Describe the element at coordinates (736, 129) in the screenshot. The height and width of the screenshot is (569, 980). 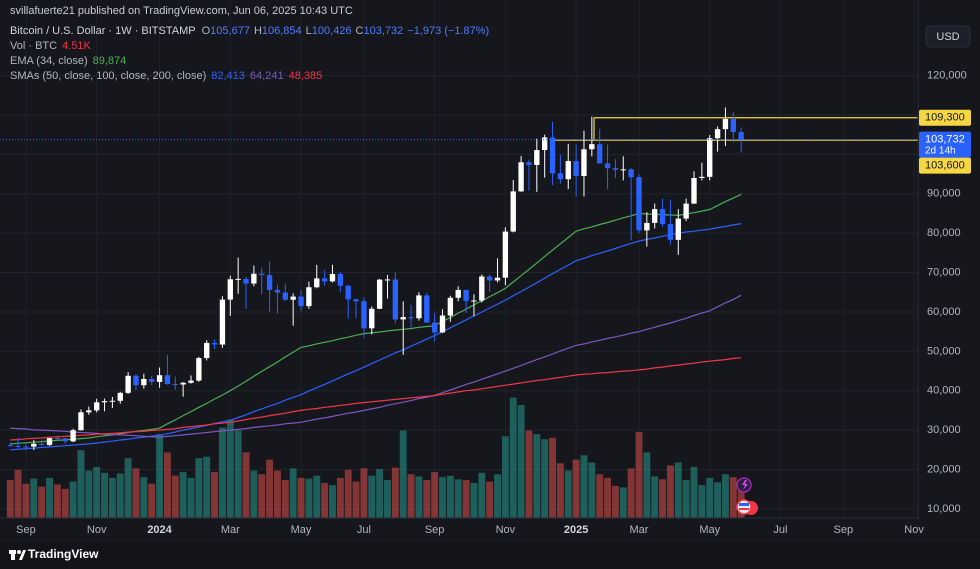
I see `drawing` at that location.